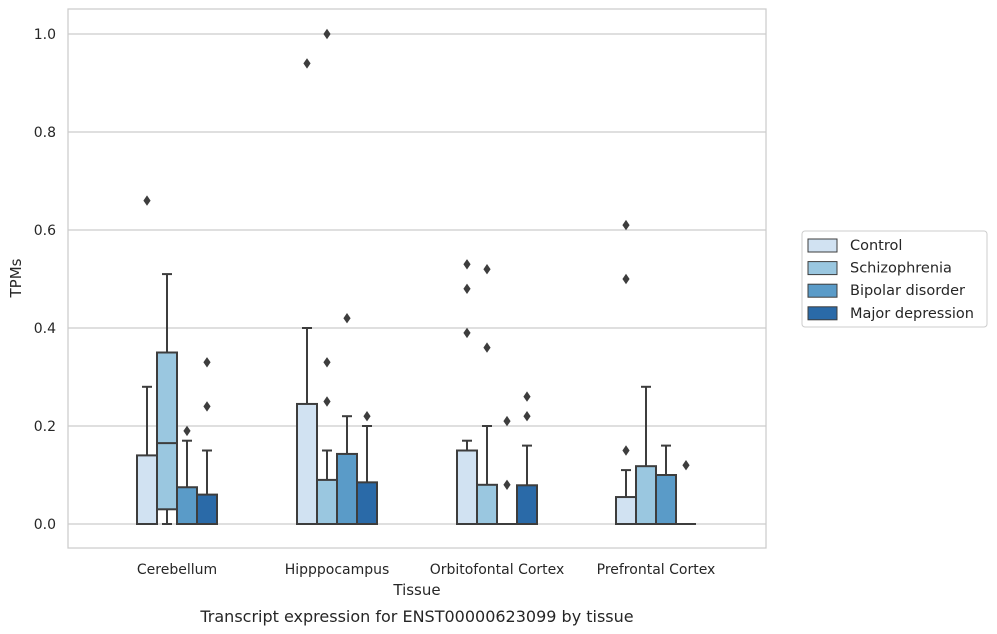  Describe the element at coordinates (901, 269) in the screenshot. I see `legend-label: Schizophrenia` at that location.